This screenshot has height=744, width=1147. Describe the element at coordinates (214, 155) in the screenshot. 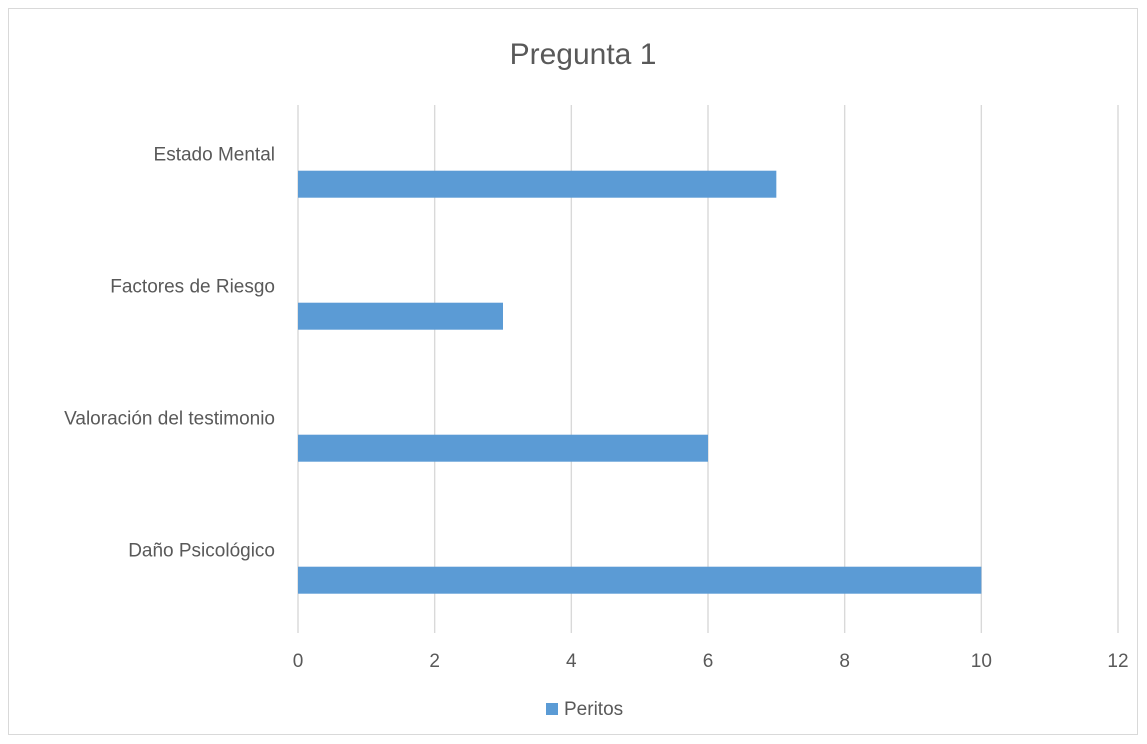

I see `category-label: Estado Mental` at that location.